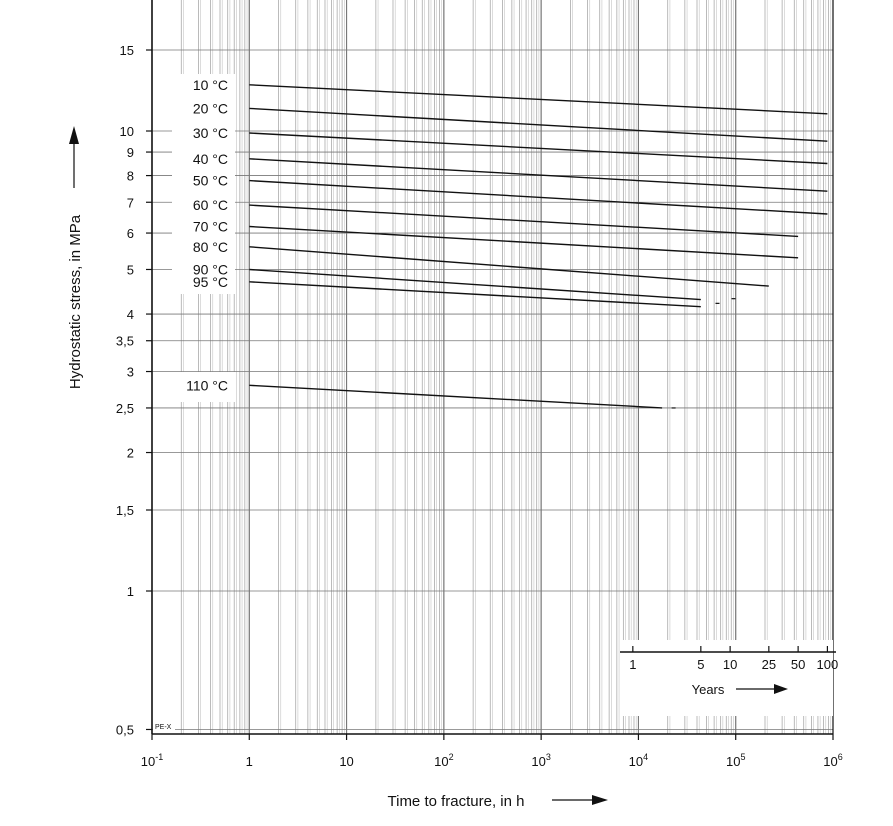 The height and width of the screenshot is (826, 893). Describe the element at coordinates (125, 729) in the screenshot. I see `y-tick-label: 0,5` at that location.